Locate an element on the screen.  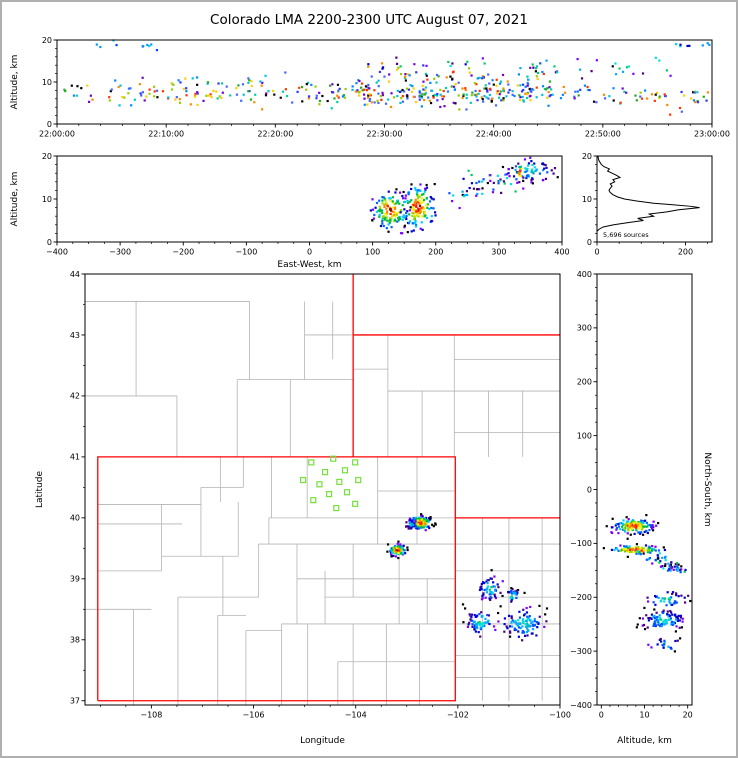
svg-text: 5,696 sources is located at coordinates (626, 235).